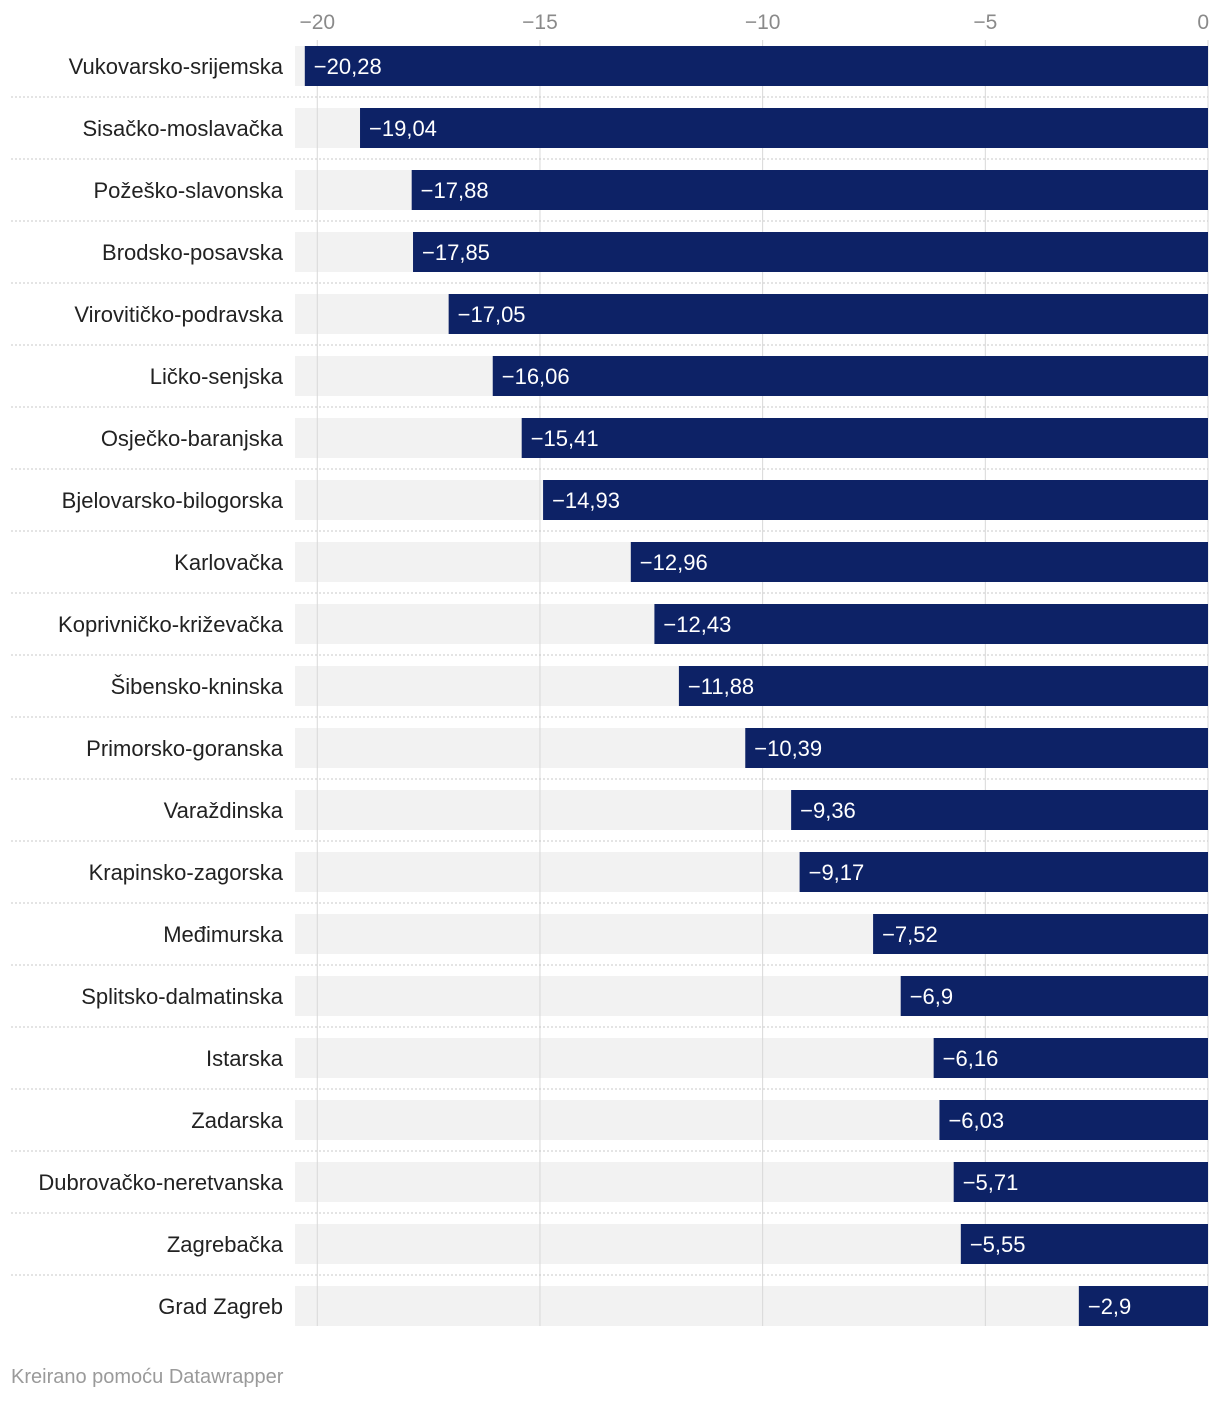  What do you see at coordinates (182, 996) in the screenshot?
I see `category-label: Splitsko-dalmatinska` at bounding box center [182, 996].